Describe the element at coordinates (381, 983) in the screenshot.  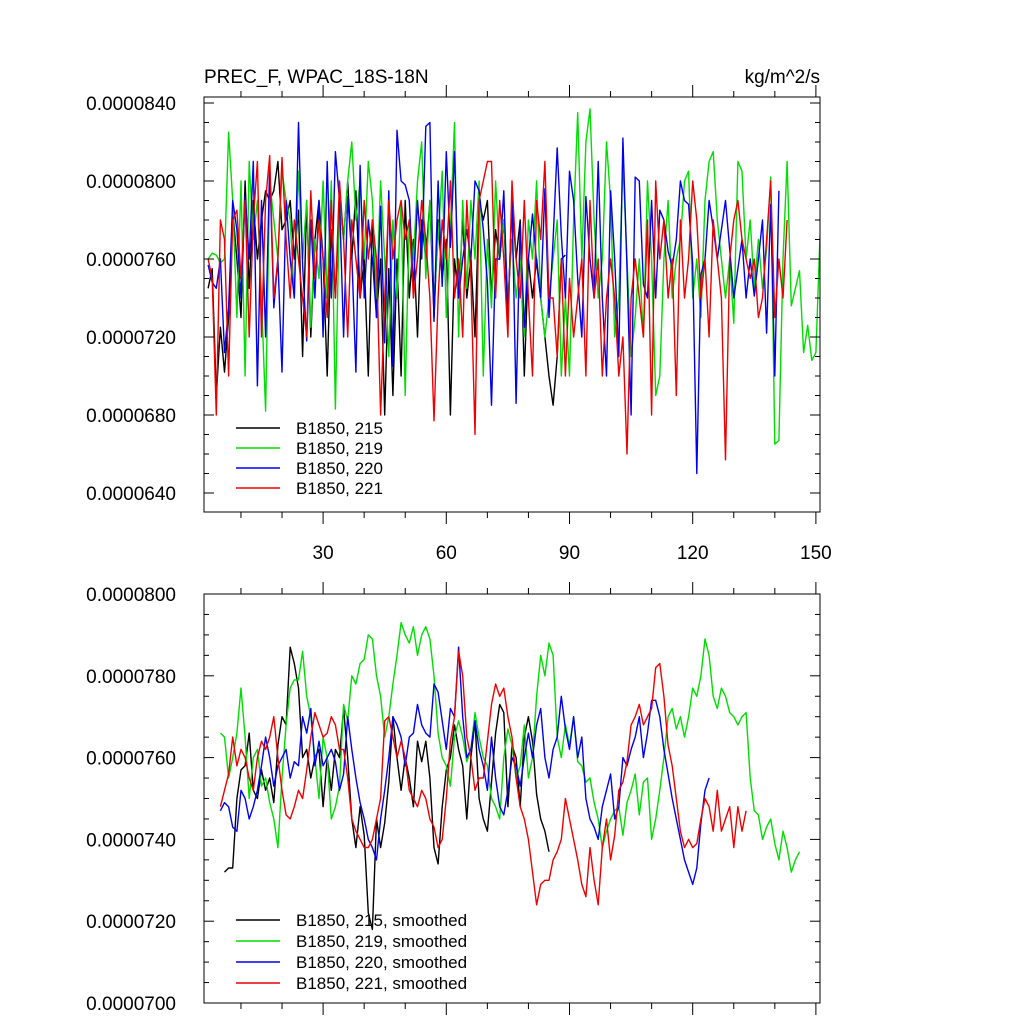
I see `legend-label: B1850, 221, smoothed` at that location.